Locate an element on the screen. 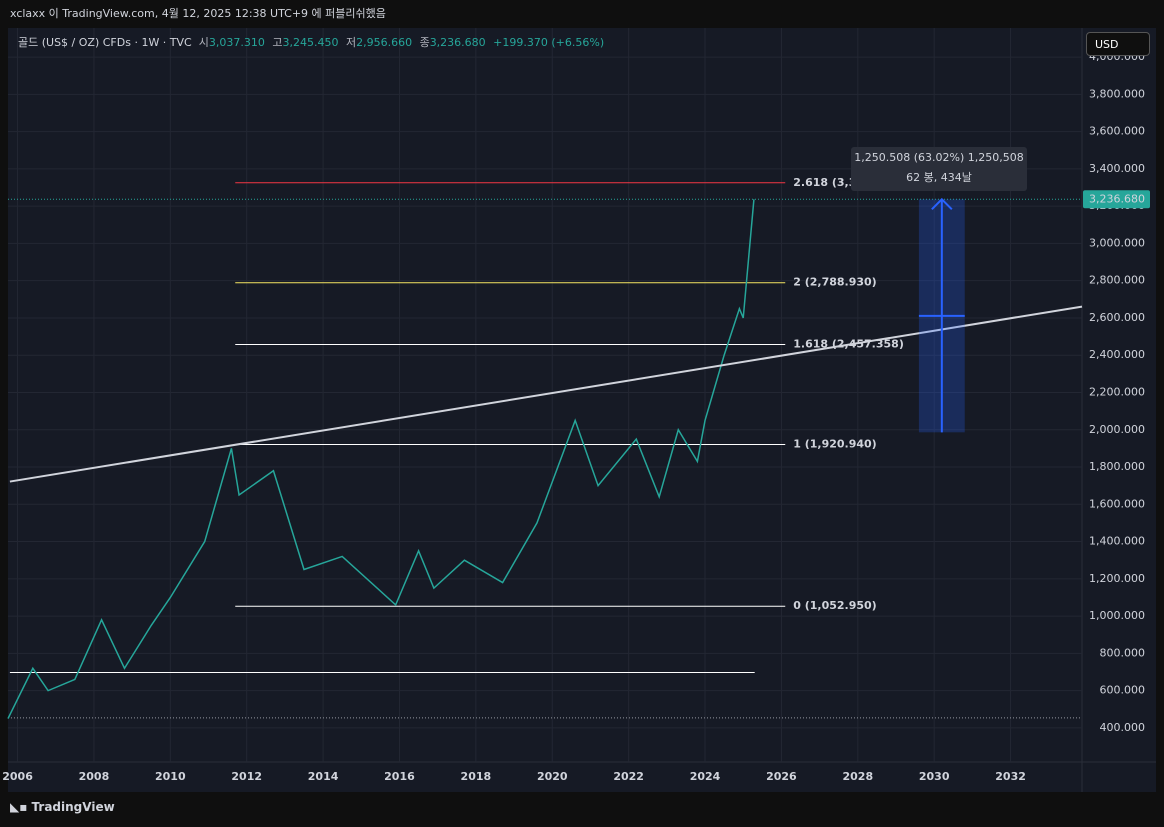  y-tick-label: 600.000 is located at coordinates (1123, 690).